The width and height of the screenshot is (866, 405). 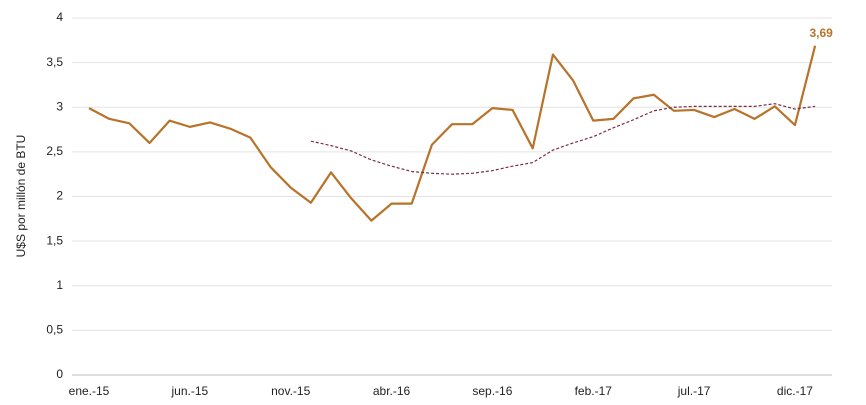 What do you see at coordinates (54, 240) in the screenshot?
I see `y-tick-label: 1,5` at bounding box center [54, 240].